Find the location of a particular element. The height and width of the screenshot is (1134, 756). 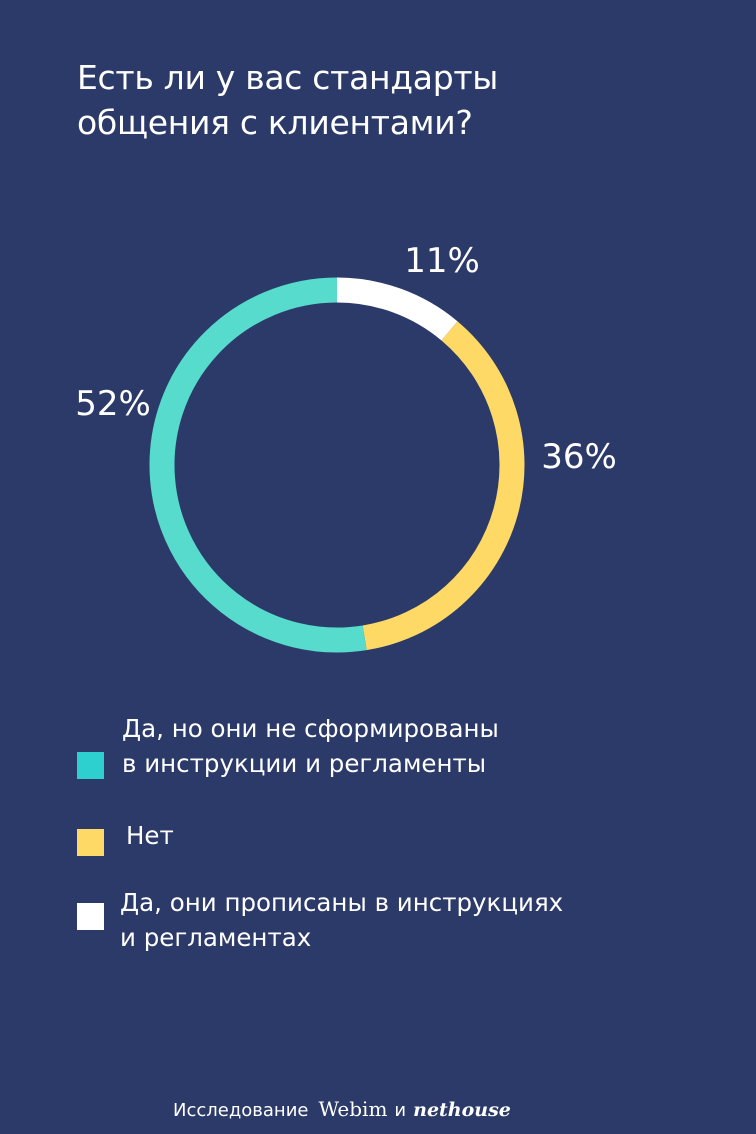

nethouse-logo: nethouse is located at coordinates (462, 1110).